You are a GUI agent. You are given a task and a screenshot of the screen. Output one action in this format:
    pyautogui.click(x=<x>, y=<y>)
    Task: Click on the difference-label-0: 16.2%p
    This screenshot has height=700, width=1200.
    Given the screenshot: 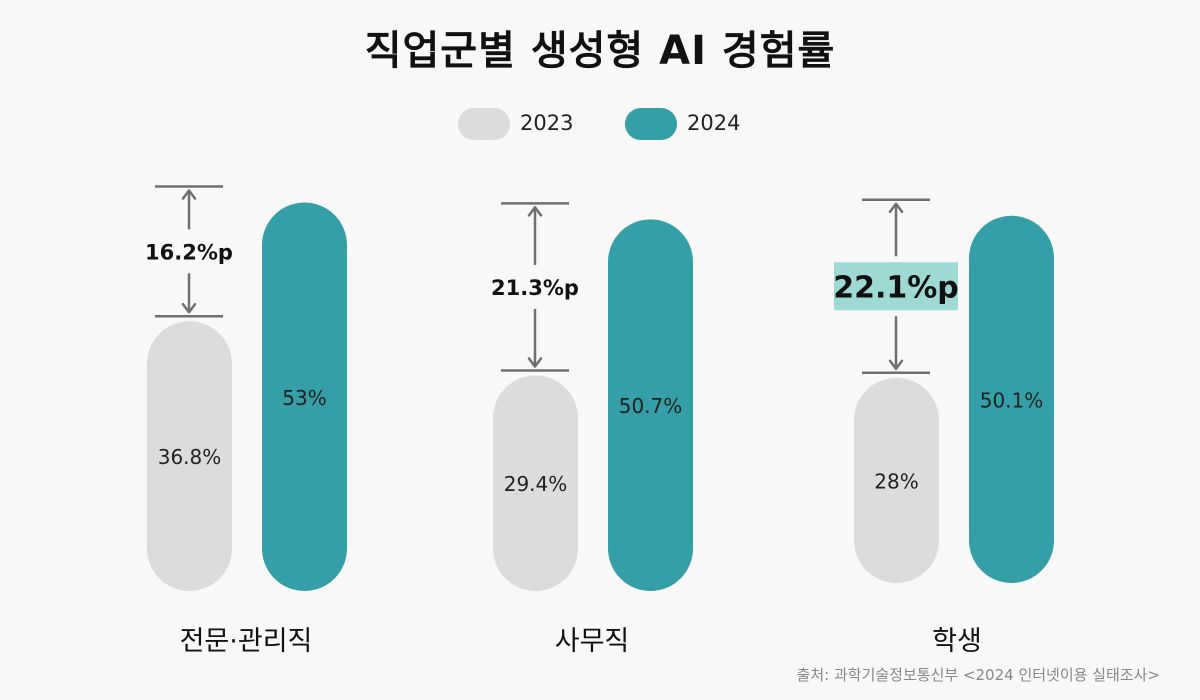 What is the action you would take?
    pyautogui.click(x=189, y=252)
    